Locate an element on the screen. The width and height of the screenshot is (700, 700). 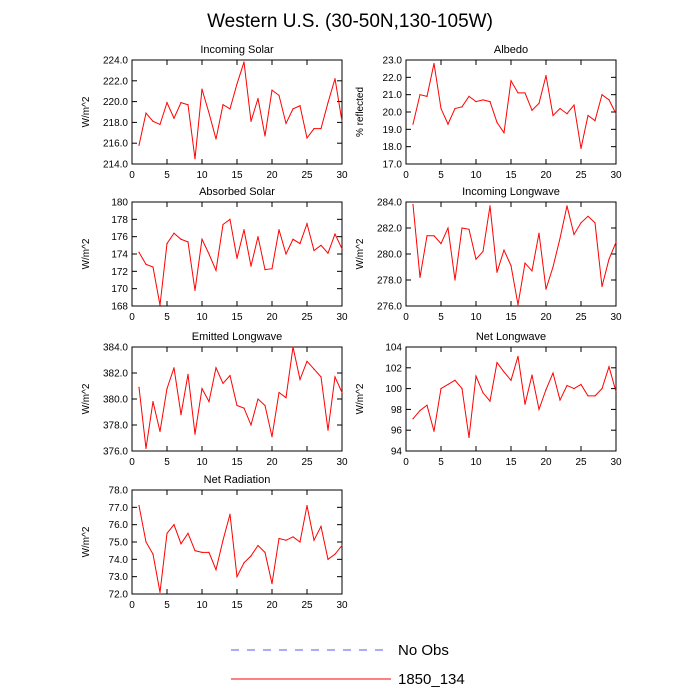
panel-title: Albedo is located at coordinates (511, 50).